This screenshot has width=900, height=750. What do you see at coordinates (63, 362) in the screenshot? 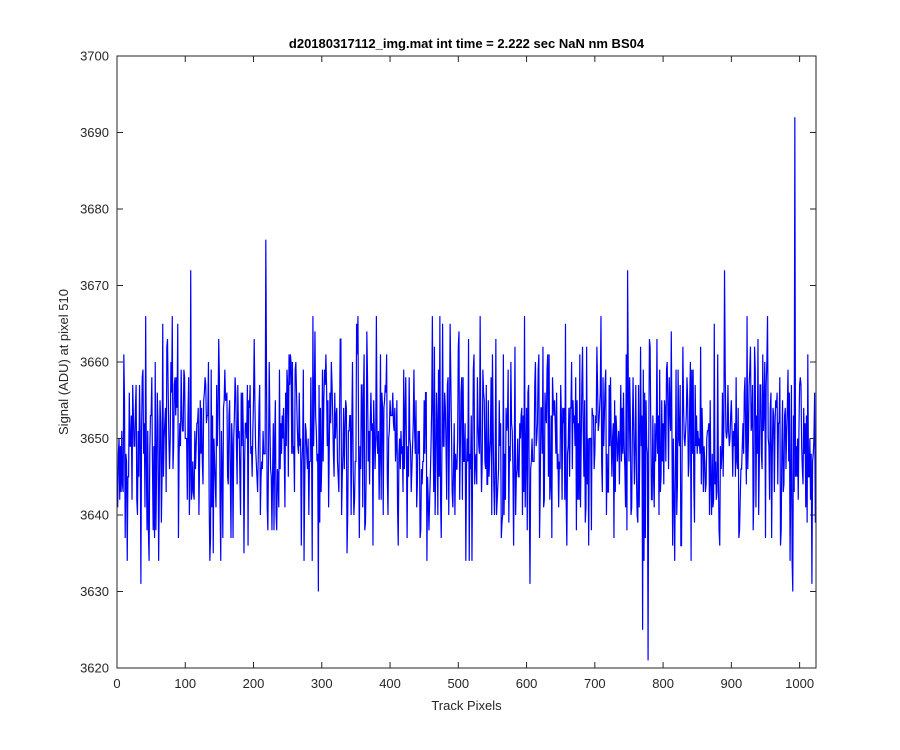
I see `y-axis-label: Signal (ADU) at pixel 510` at bounding box center [63, 362].